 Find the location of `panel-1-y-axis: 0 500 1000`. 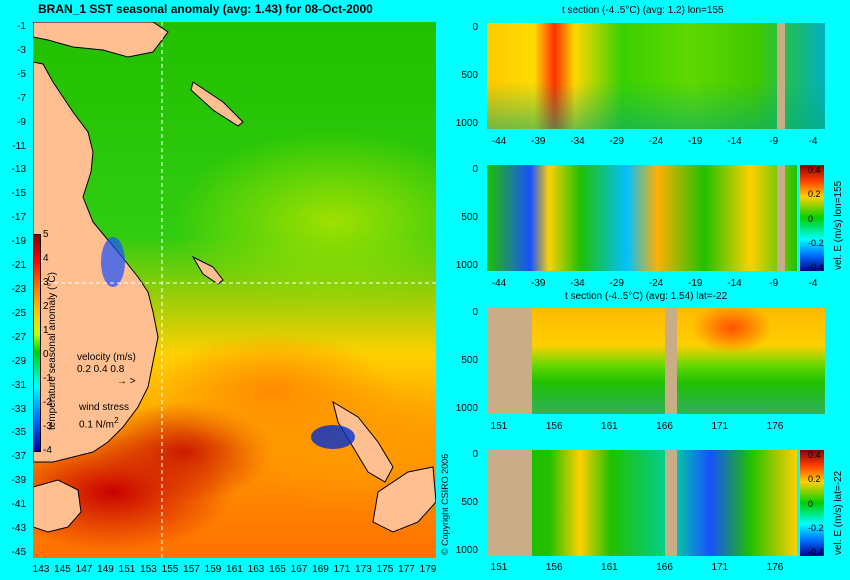

panel-1-y-axis: 0 500 1000 is located at coordinates (461, 76).